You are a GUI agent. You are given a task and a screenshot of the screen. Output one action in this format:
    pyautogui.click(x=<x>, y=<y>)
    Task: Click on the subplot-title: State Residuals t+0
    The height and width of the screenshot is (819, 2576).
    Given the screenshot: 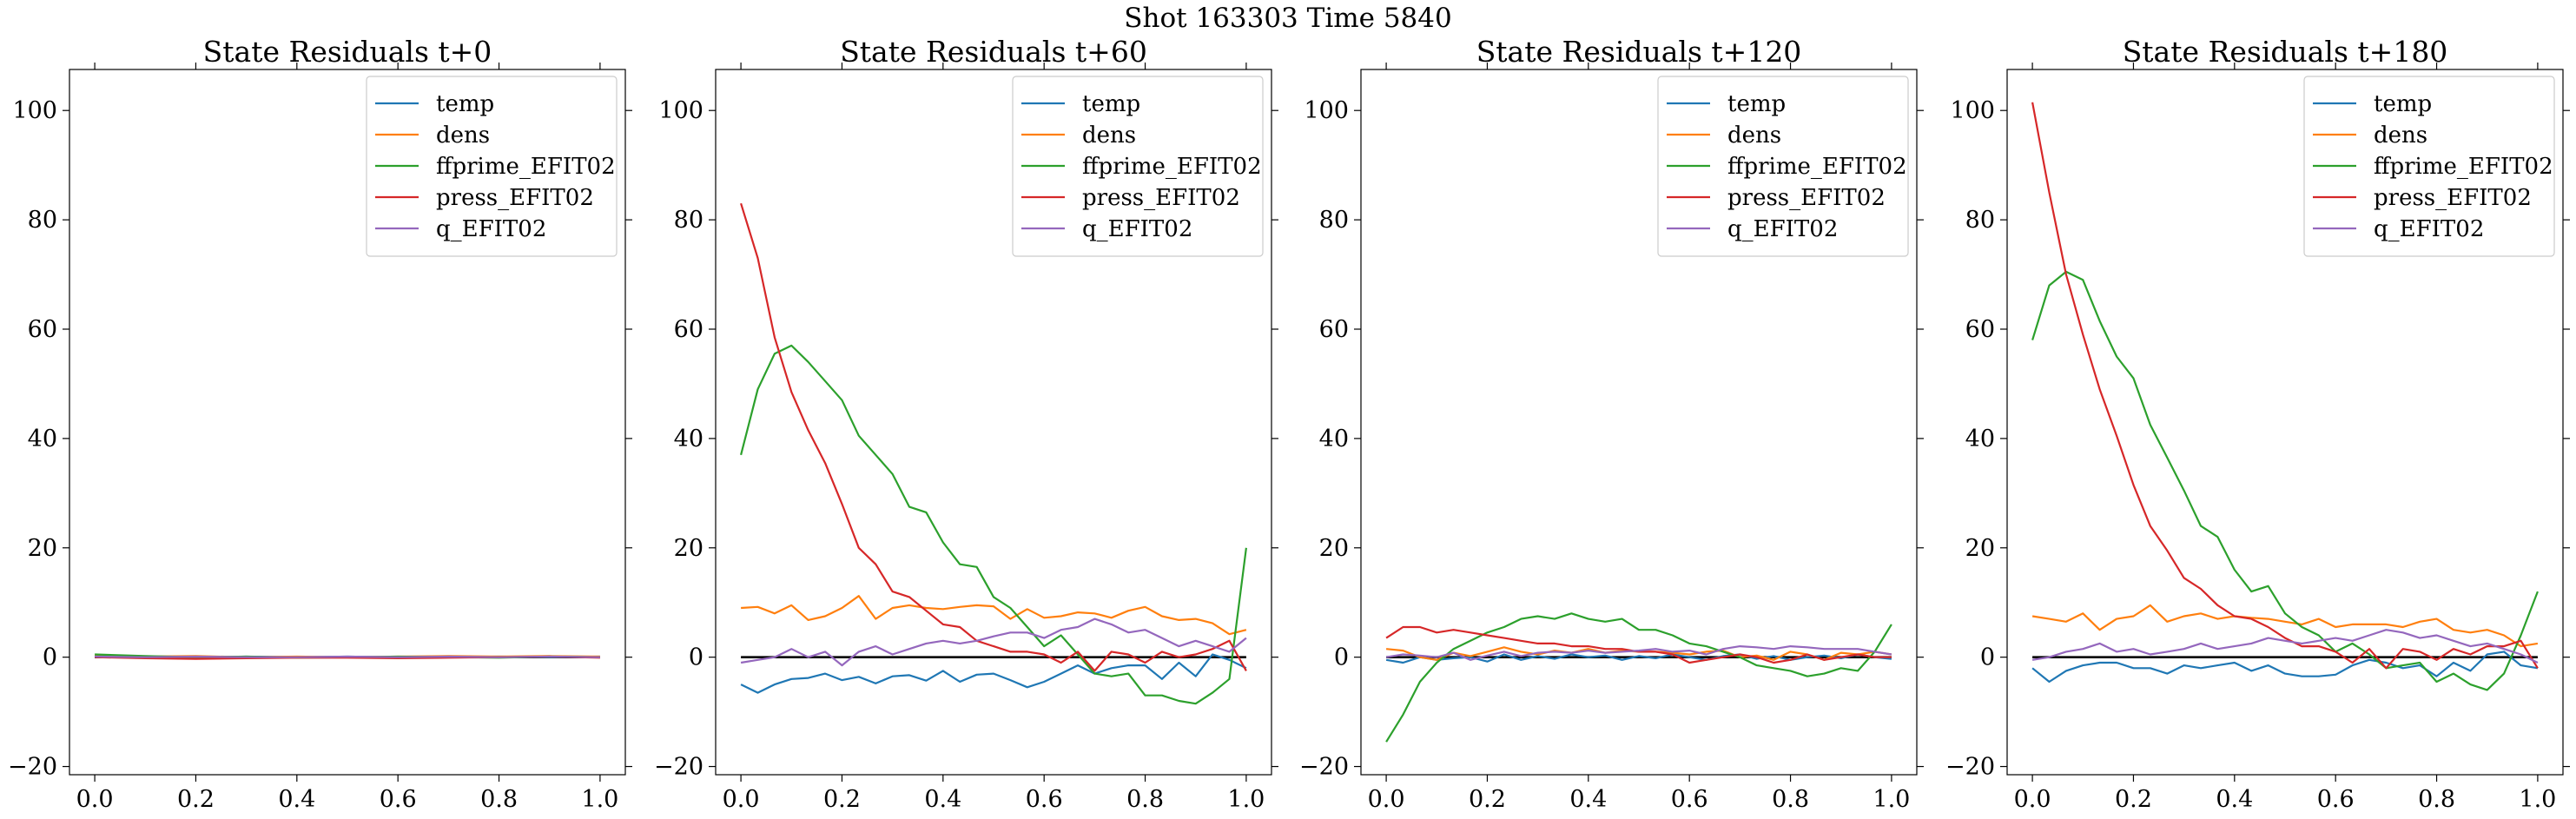 What is the action you would take?
    pyautogui.click(x=348, y=52)
    